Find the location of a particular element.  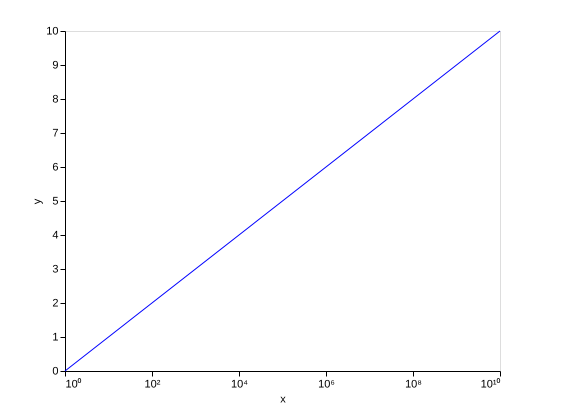

y-tick-label: 0 is located at coordinates (55, 372).